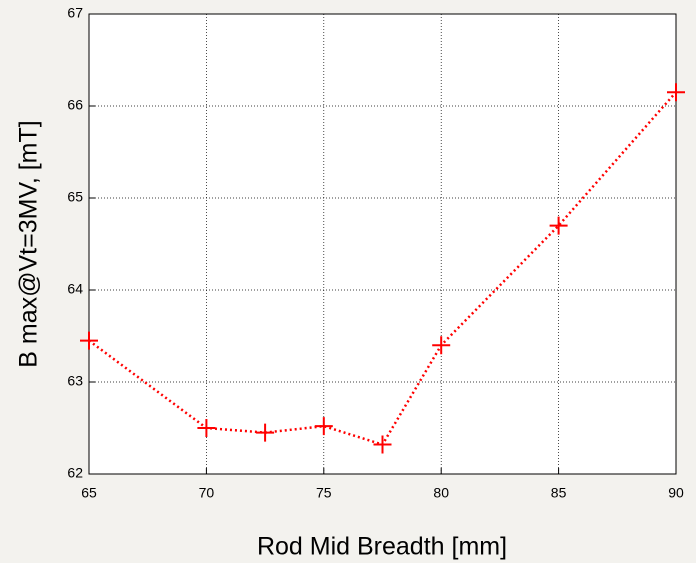  Describe the element at coordinates (207, 493) in the screenshot. I see `x-tick-label: 70` at that location.